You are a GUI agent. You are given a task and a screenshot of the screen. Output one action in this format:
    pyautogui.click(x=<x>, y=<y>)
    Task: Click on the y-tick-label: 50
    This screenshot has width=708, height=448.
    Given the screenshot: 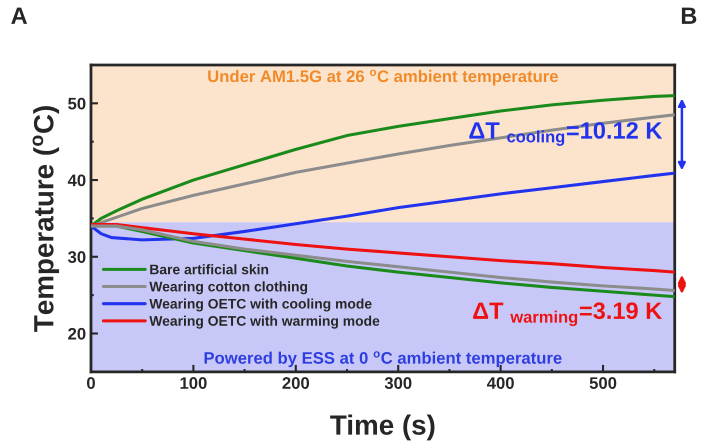 What is the action you would take?
    pyautogui.click(x=77, y=104)
    